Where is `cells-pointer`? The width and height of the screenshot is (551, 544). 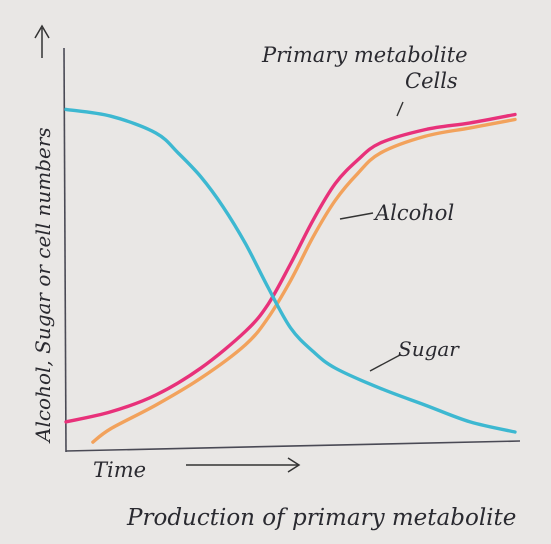 cells-pointer is located at coordinates (400, 109).